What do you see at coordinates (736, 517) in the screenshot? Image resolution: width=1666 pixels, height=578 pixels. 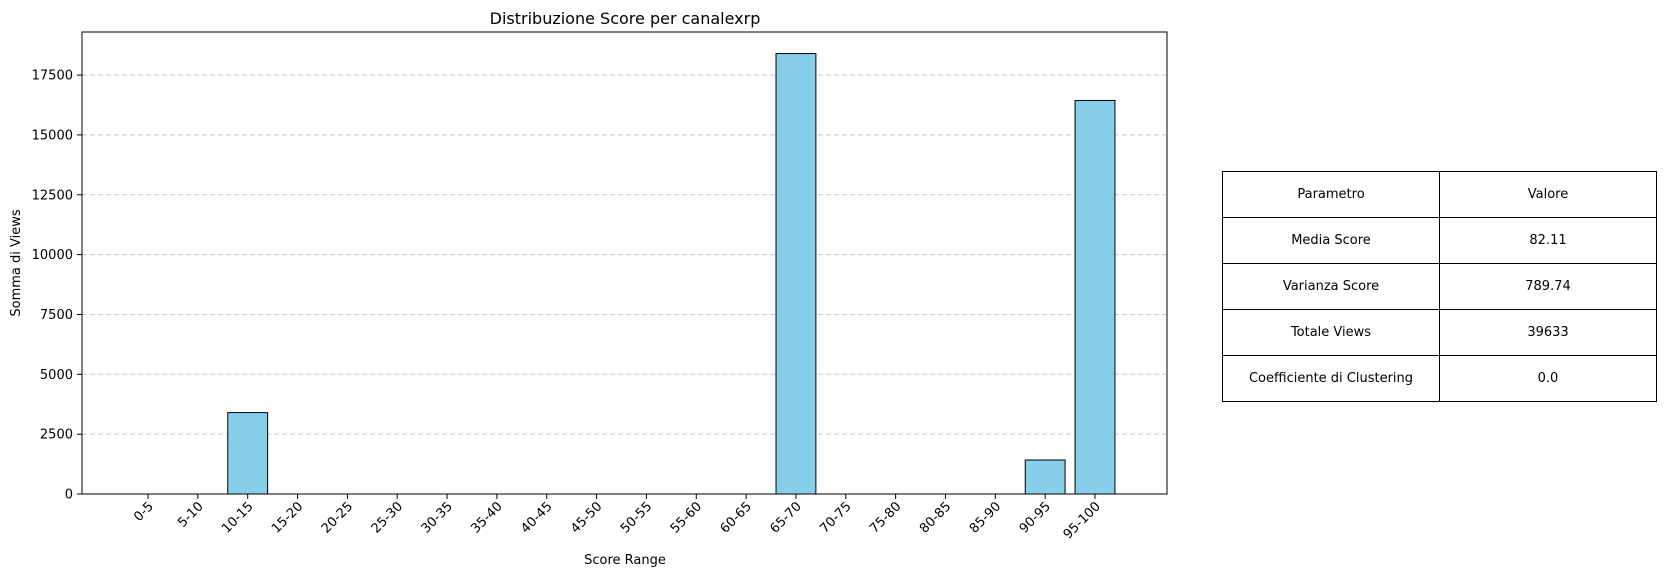 I see `x-tick-label: 60-65` at bounding box center [736, 517].